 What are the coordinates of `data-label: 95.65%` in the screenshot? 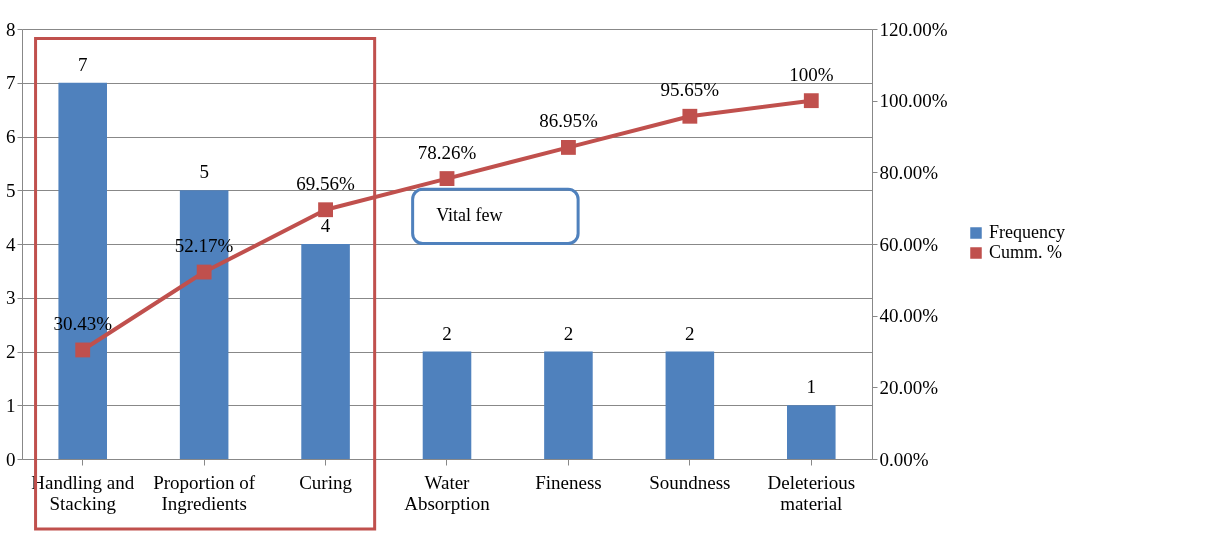 It's located at (690, 90).